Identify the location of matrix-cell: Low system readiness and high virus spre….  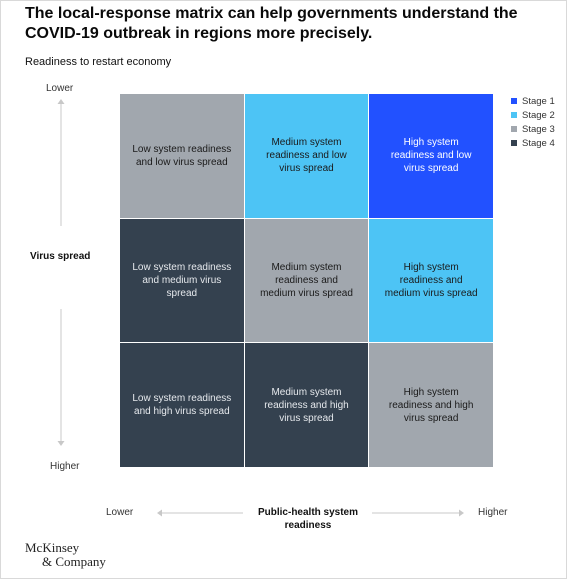
(182, 405).